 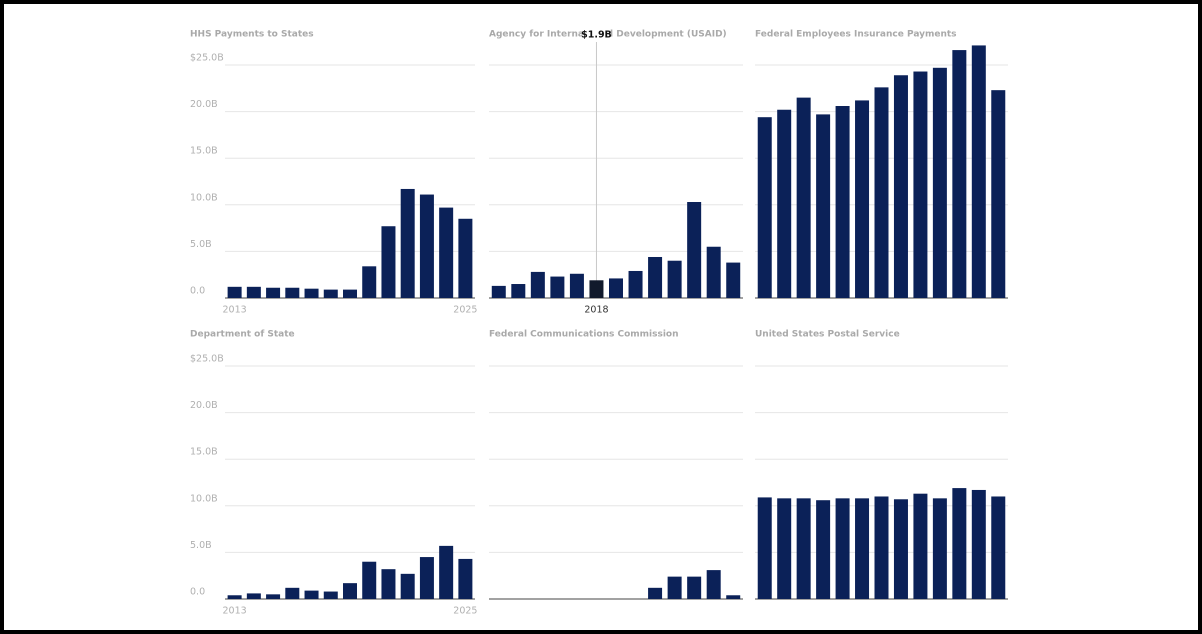 I want to click on tooltip: $1.9B, so click(x=596, y=35).